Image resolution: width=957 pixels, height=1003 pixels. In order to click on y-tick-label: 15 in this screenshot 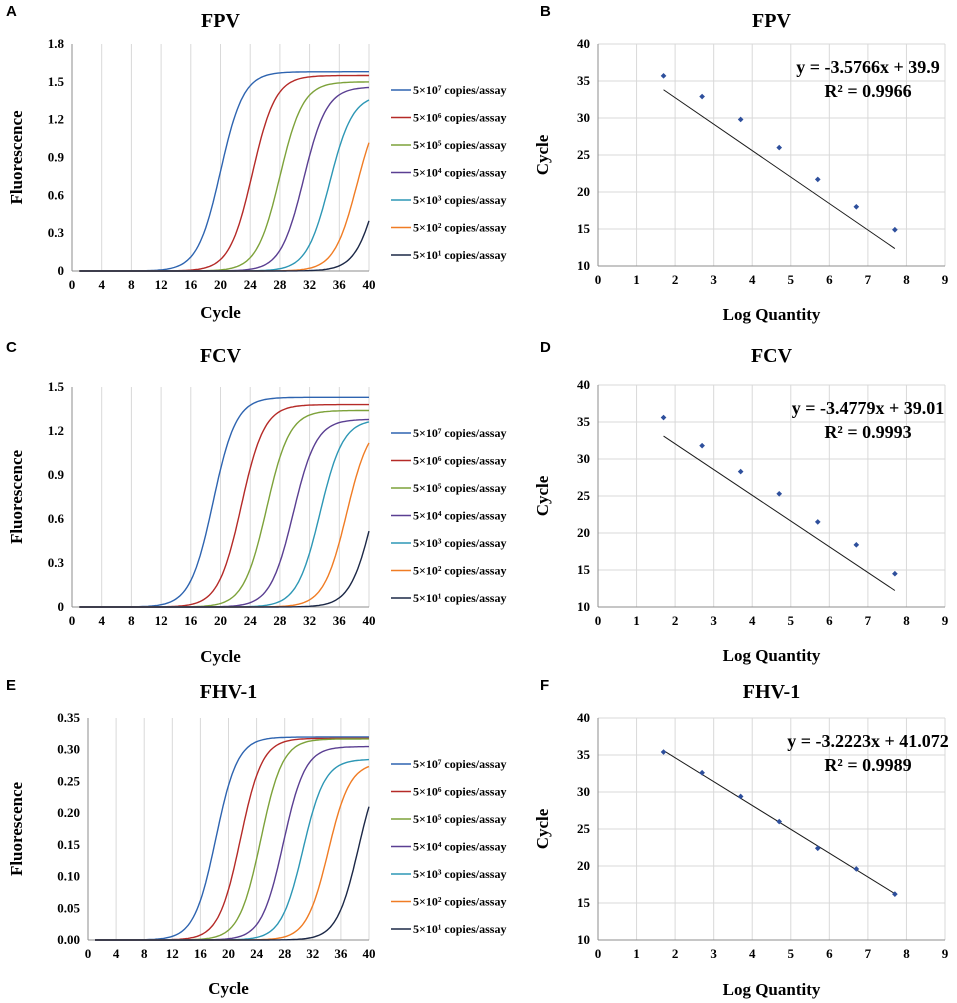, I will do `click(584, 902)`.